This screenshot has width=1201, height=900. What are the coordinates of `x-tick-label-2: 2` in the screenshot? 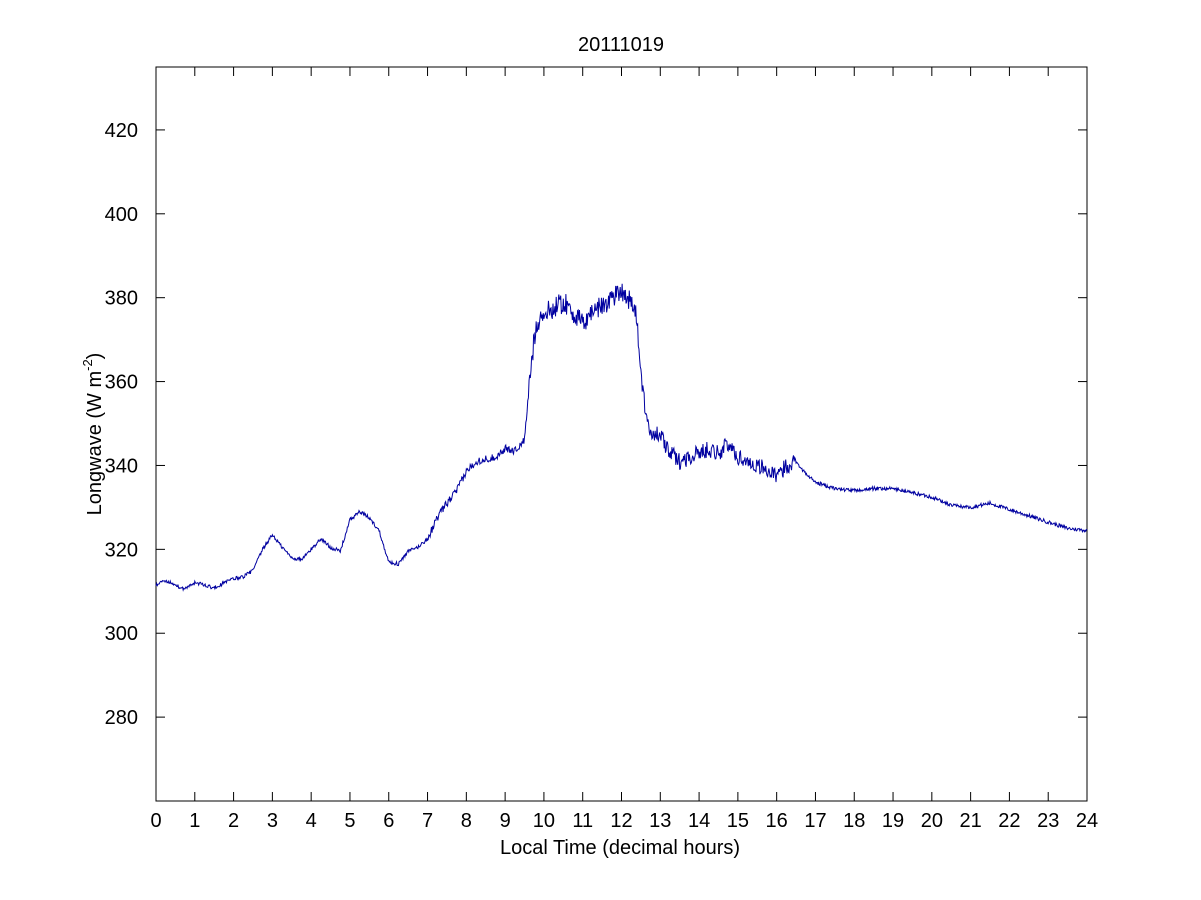 It's located at (233, 821).